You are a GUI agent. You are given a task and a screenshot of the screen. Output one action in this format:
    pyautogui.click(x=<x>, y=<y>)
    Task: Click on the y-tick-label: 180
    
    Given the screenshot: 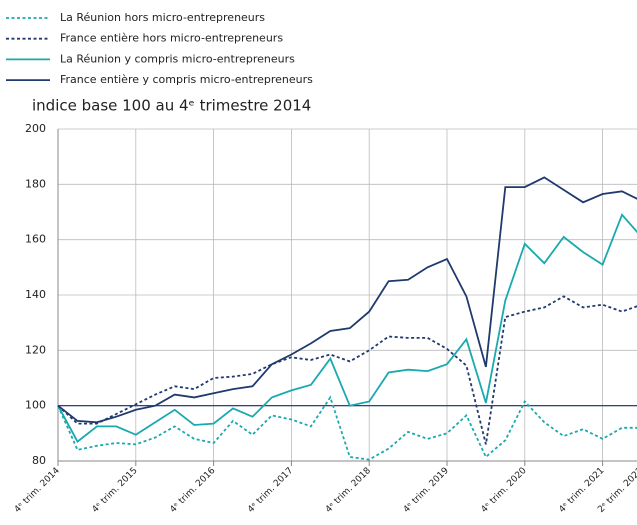 What is the action you would take?
    pyautogui.click(x=35, y=183)
    